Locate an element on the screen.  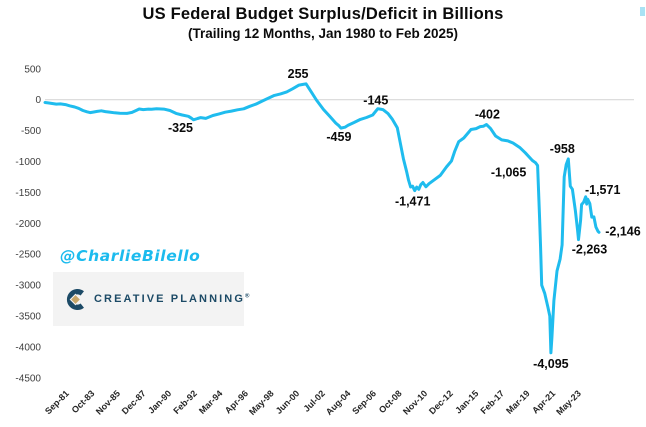
y-tick-label: -4500 is located at coordinates (28, 378).